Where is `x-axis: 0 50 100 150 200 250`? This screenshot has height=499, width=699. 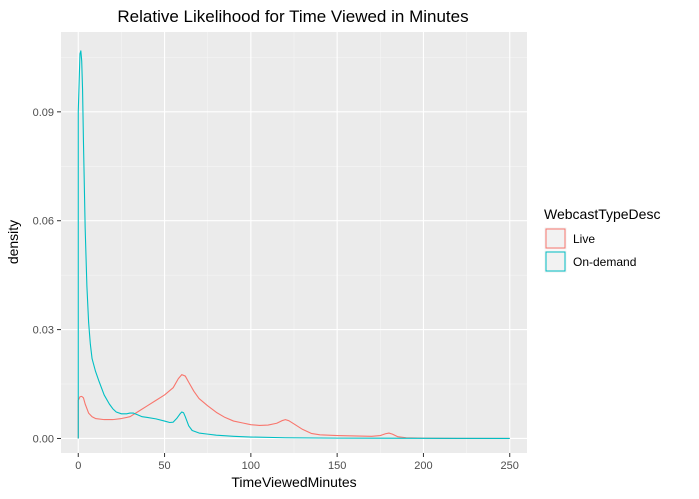
x-axis: 0 50 100 150 200 250 is located at coordinates (297, 462).